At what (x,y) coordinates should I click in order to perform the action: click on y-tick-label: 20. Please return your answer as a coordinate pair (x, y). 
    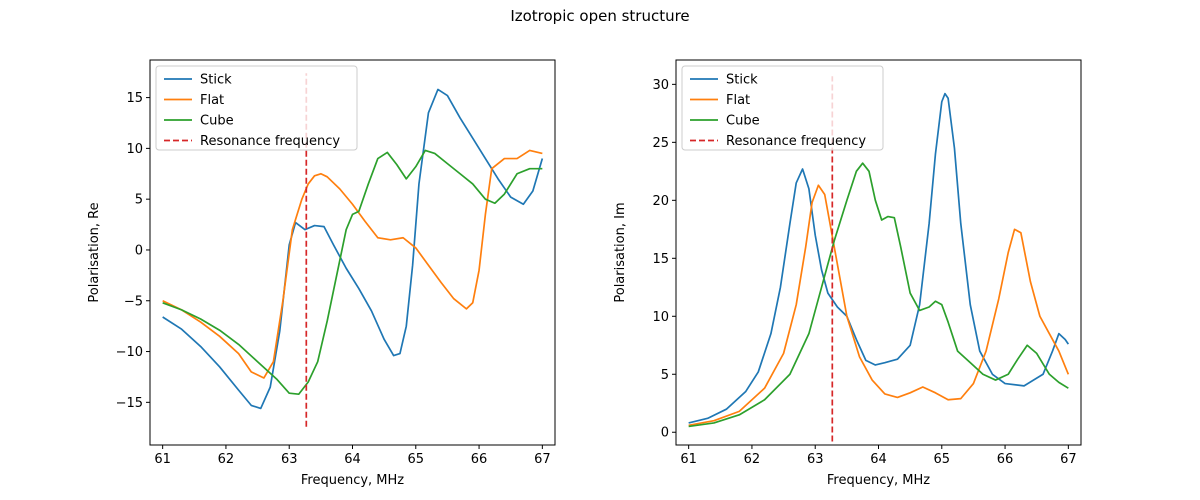
    Looking at the image, I should click on (660, 201).